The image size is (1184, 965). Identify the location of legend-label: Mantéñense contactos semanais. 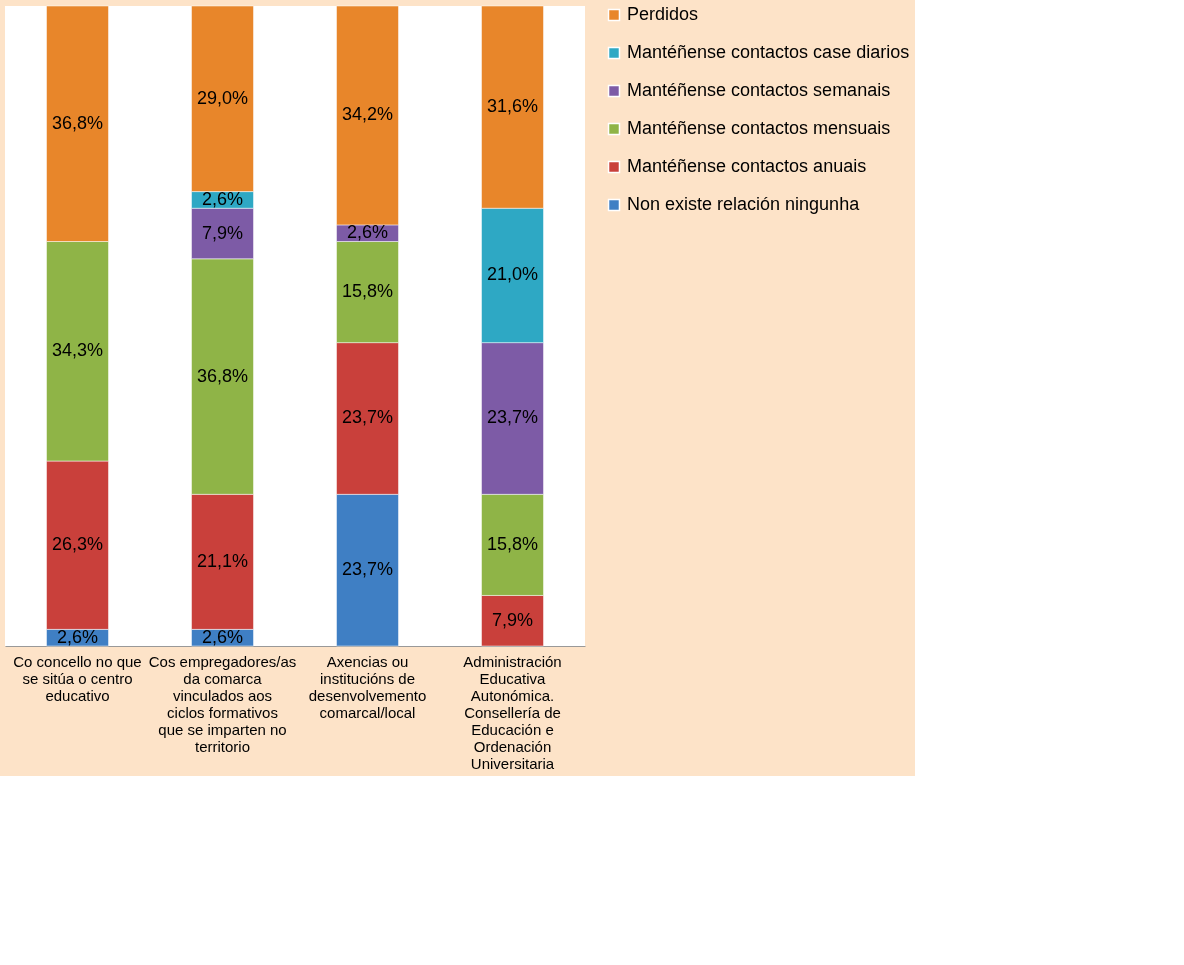
(759, 90).